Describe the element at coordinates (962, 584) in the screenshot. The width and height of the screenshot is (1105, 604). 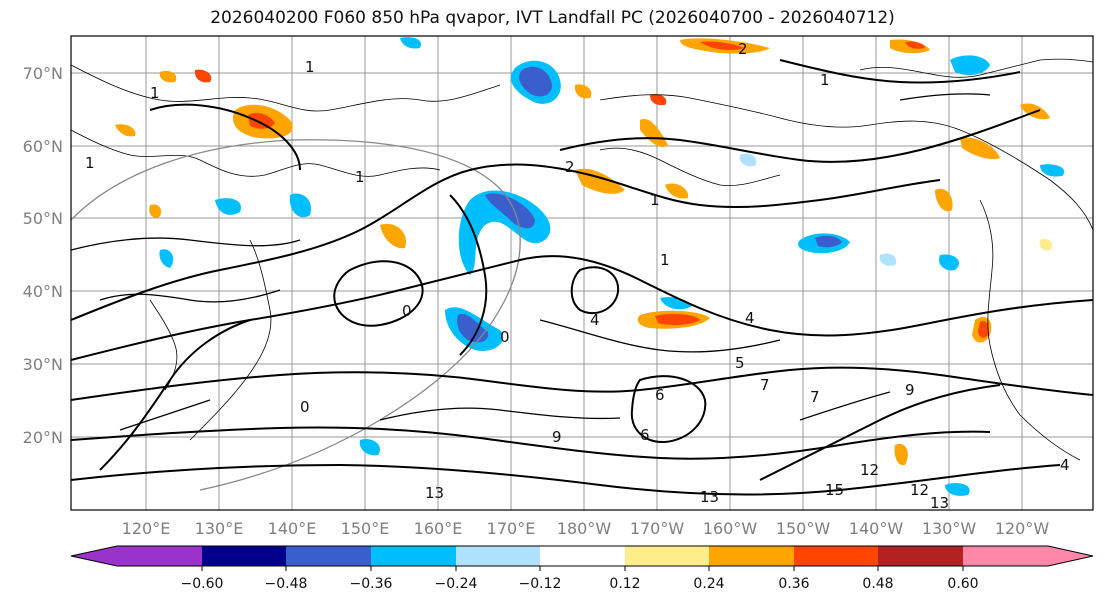
I see `colorbar-tick-label: 0.60` at that location.